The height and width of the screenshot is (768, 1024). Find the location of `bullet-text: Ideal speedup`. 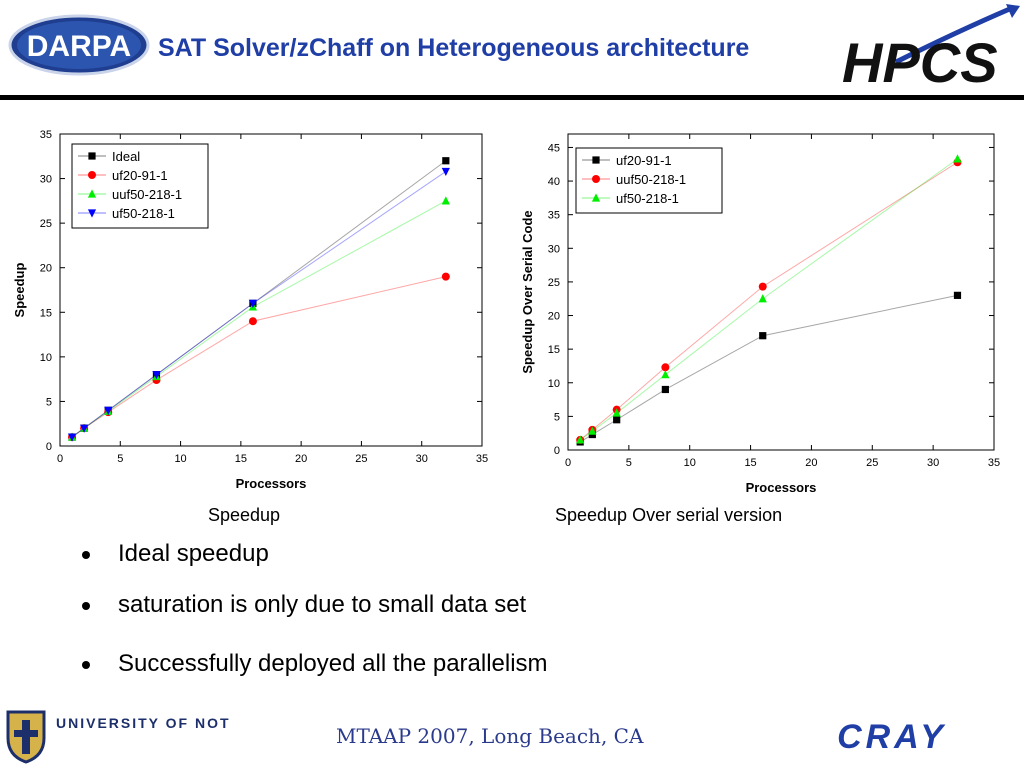

bullet-text: Ideal speedup is located at coordinates (193, 553).